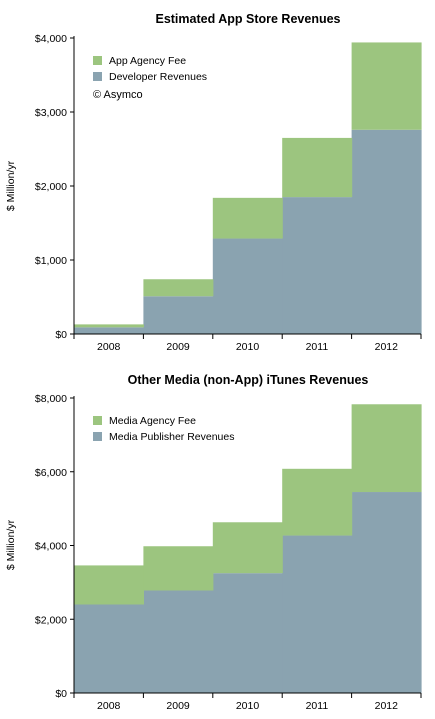 The image size is (435, 719). What do you see at coordinates (51, 399) in the screenshot?
I see `y-tick-label: $8,000` at bounding box center [51, 399].